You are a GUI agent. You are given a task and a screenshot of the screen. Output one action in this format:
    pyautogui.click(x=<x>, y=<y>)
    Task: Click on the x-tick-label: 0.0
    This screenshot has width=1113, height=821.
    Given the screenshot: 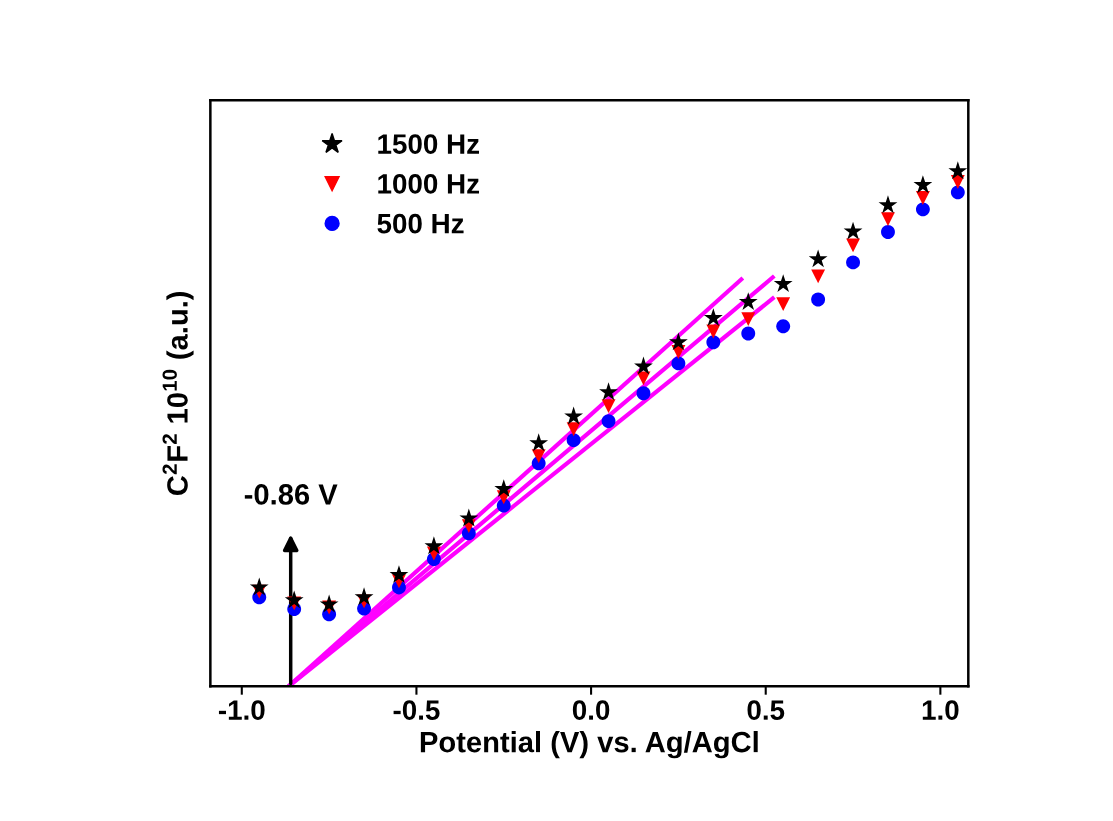 What is the action you would take?
    pyautogui.click(x=591, y=710)
    